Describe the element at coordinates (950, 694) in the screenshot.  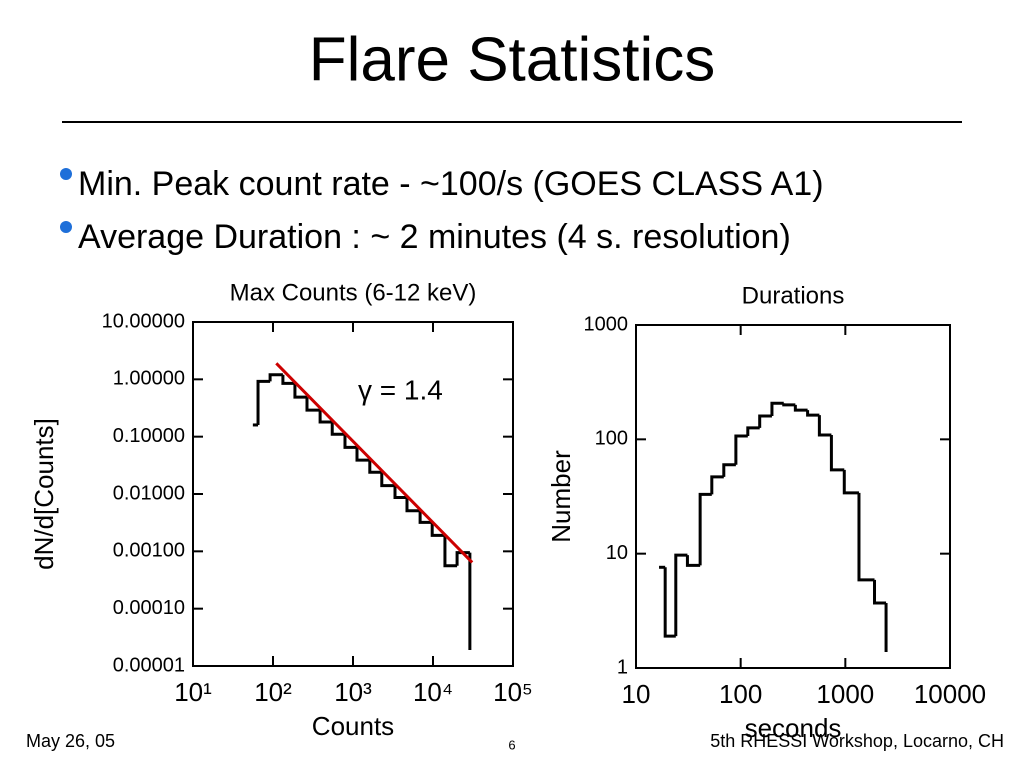
I see `x-tick-label: 10000` at that location.